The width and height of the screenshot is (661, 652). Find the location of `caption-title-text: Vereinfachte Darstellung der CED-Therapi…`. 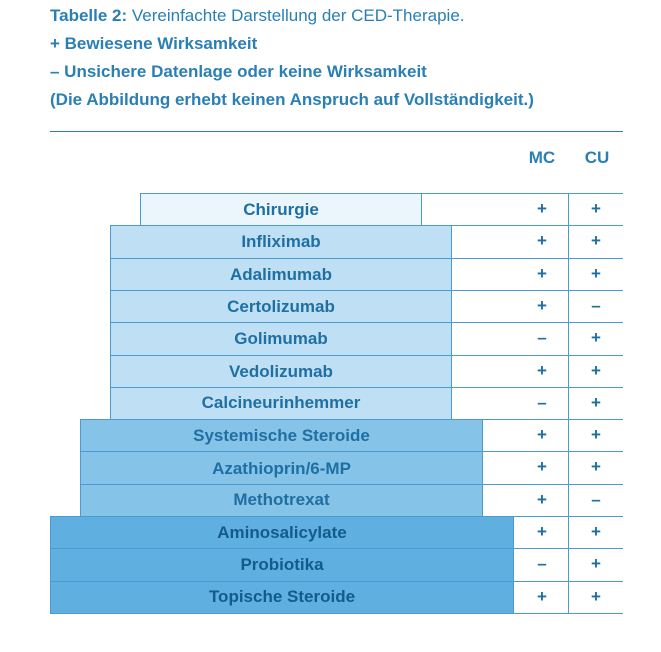

caption-title-text: Vereinfachte Darstellung der CED-Therapi… is located at coordinates (296, 15).